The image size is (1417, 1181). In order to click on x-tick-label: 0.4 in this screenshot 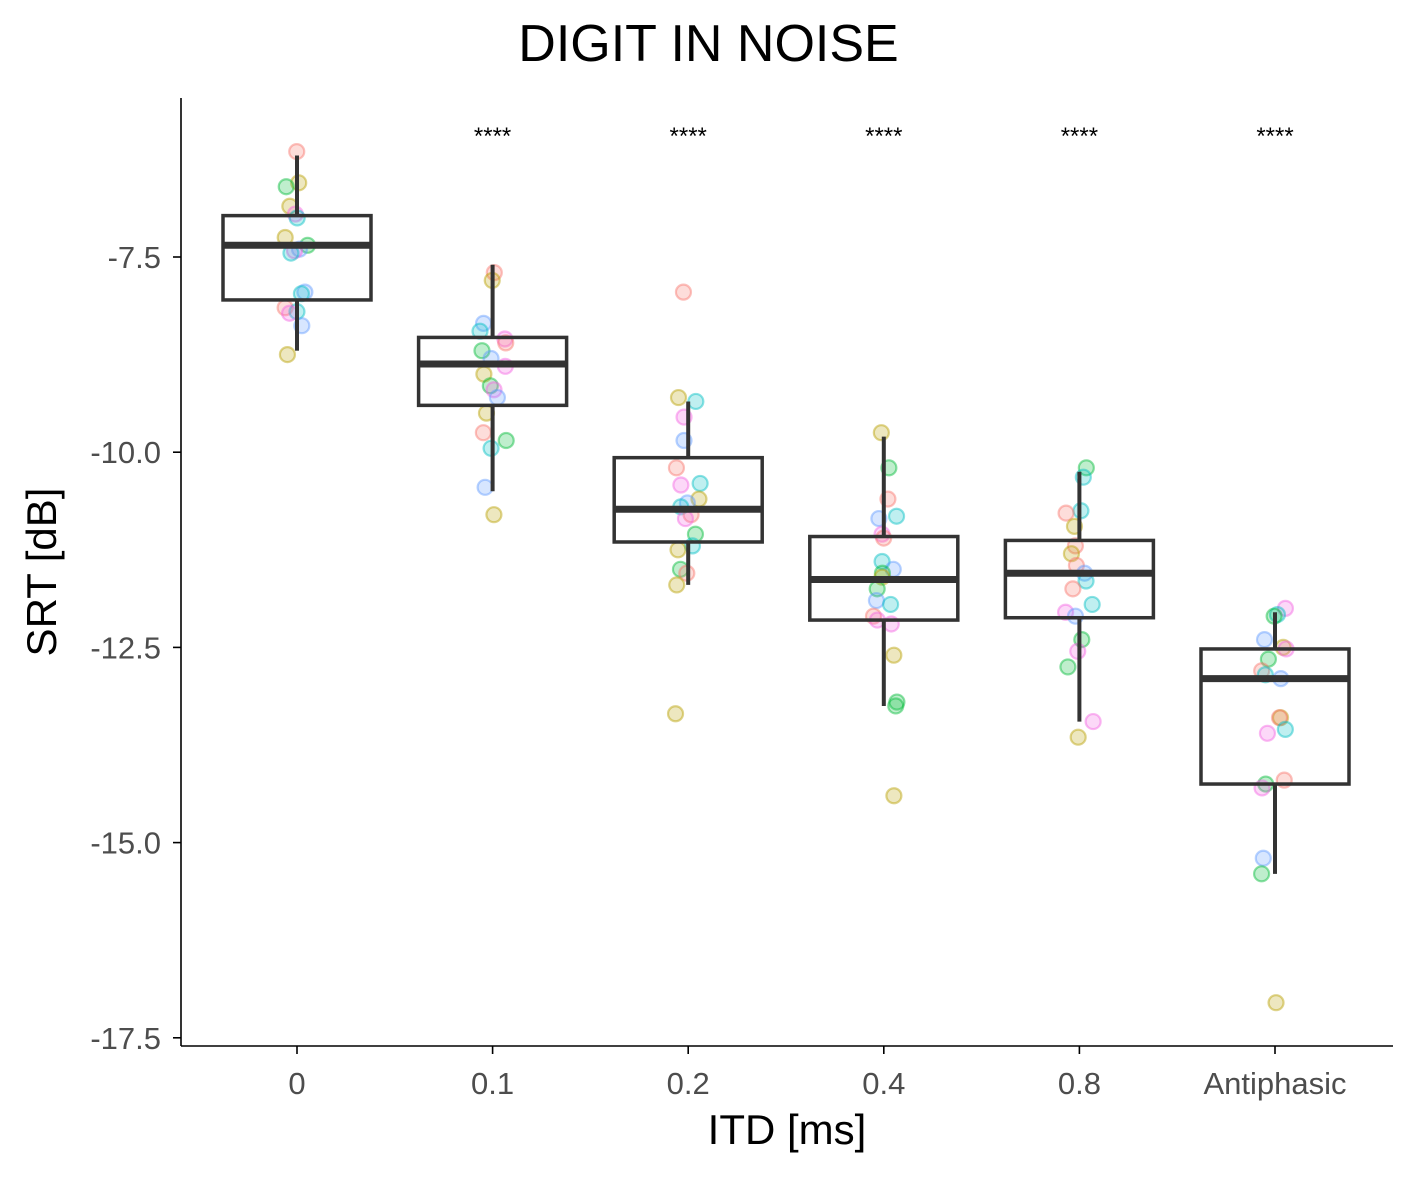, I will do `click(883, 1083)`.